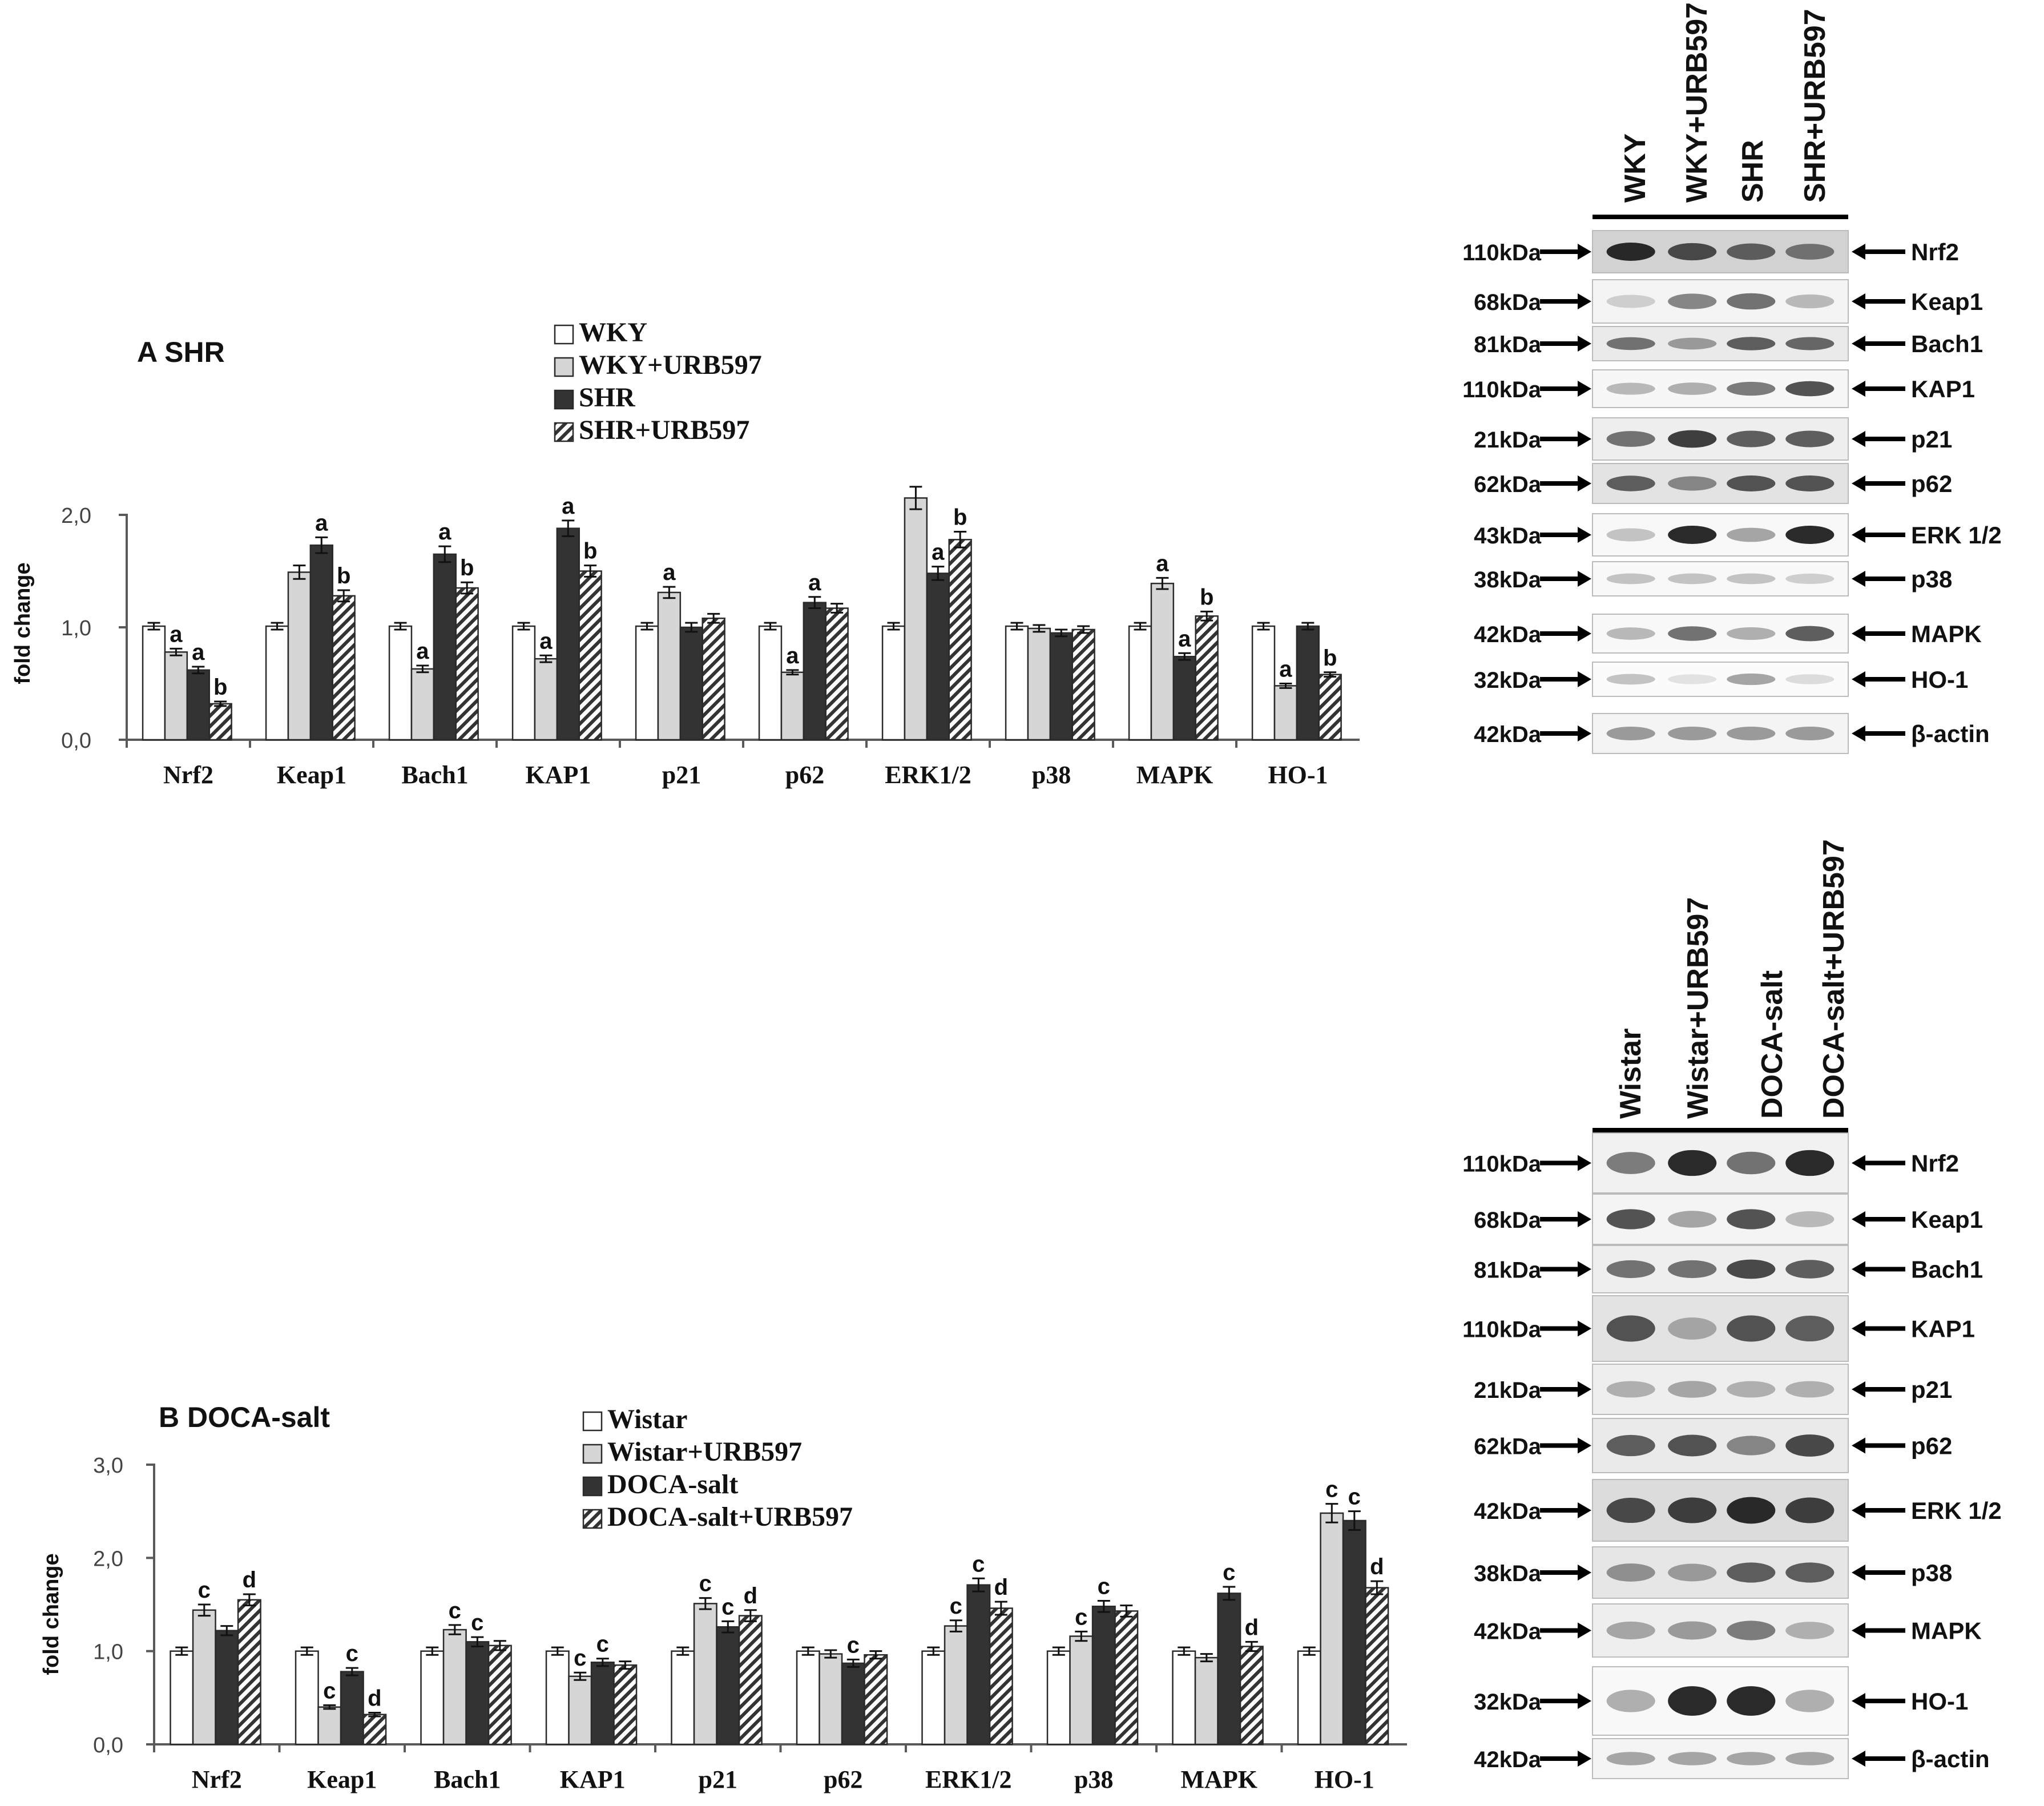 This screenshot has height=1806, width=2044. I want to click on mw-marker-label: 62kDa, so click(1508, 1447).